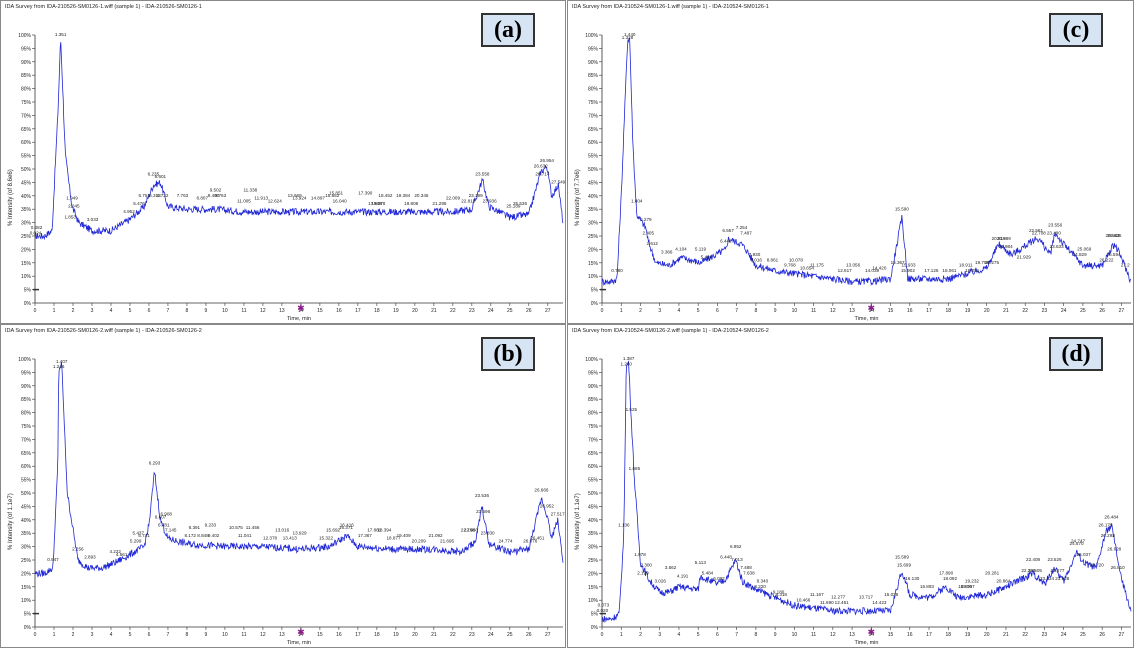 This screenshot has width=1134, height=648. I want to click on peak-label: 19.808, so click(411, 203).